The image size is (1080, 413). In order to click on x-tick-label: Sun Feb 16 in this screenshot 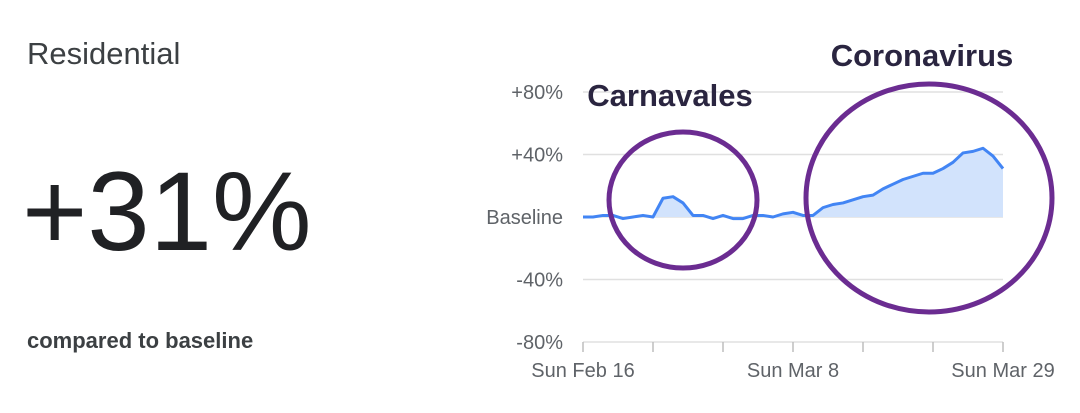, I will do `click(582, 371)`.